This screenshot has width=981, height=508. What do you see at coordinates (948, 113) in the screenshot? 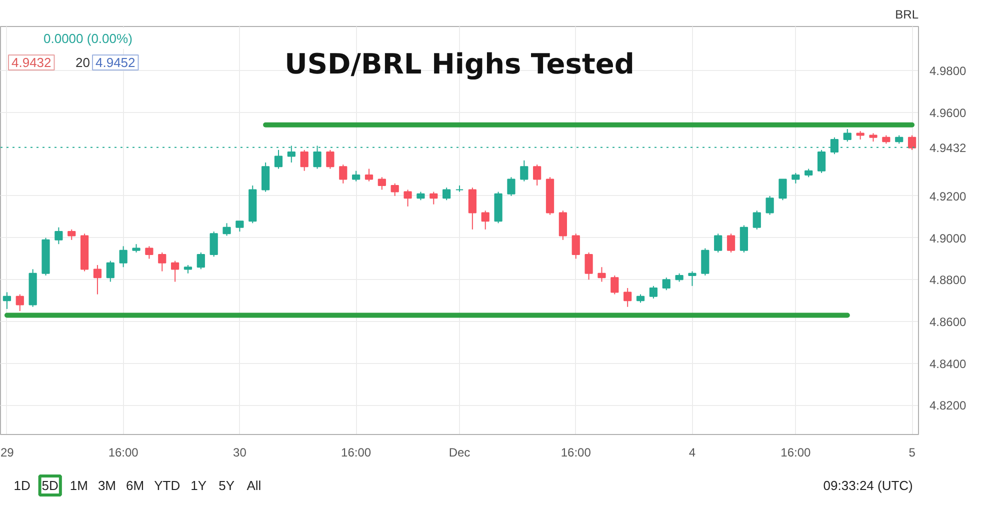
I see `y-tick-label: 4.9600` at bounding box center [948, 113].